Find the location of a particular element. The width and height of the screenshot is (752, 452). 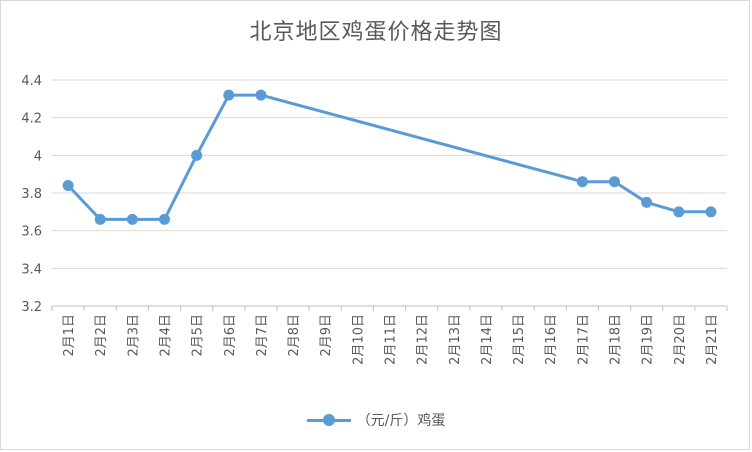

x-tick-label: 2月15日 is located at coordinates (519, 339).